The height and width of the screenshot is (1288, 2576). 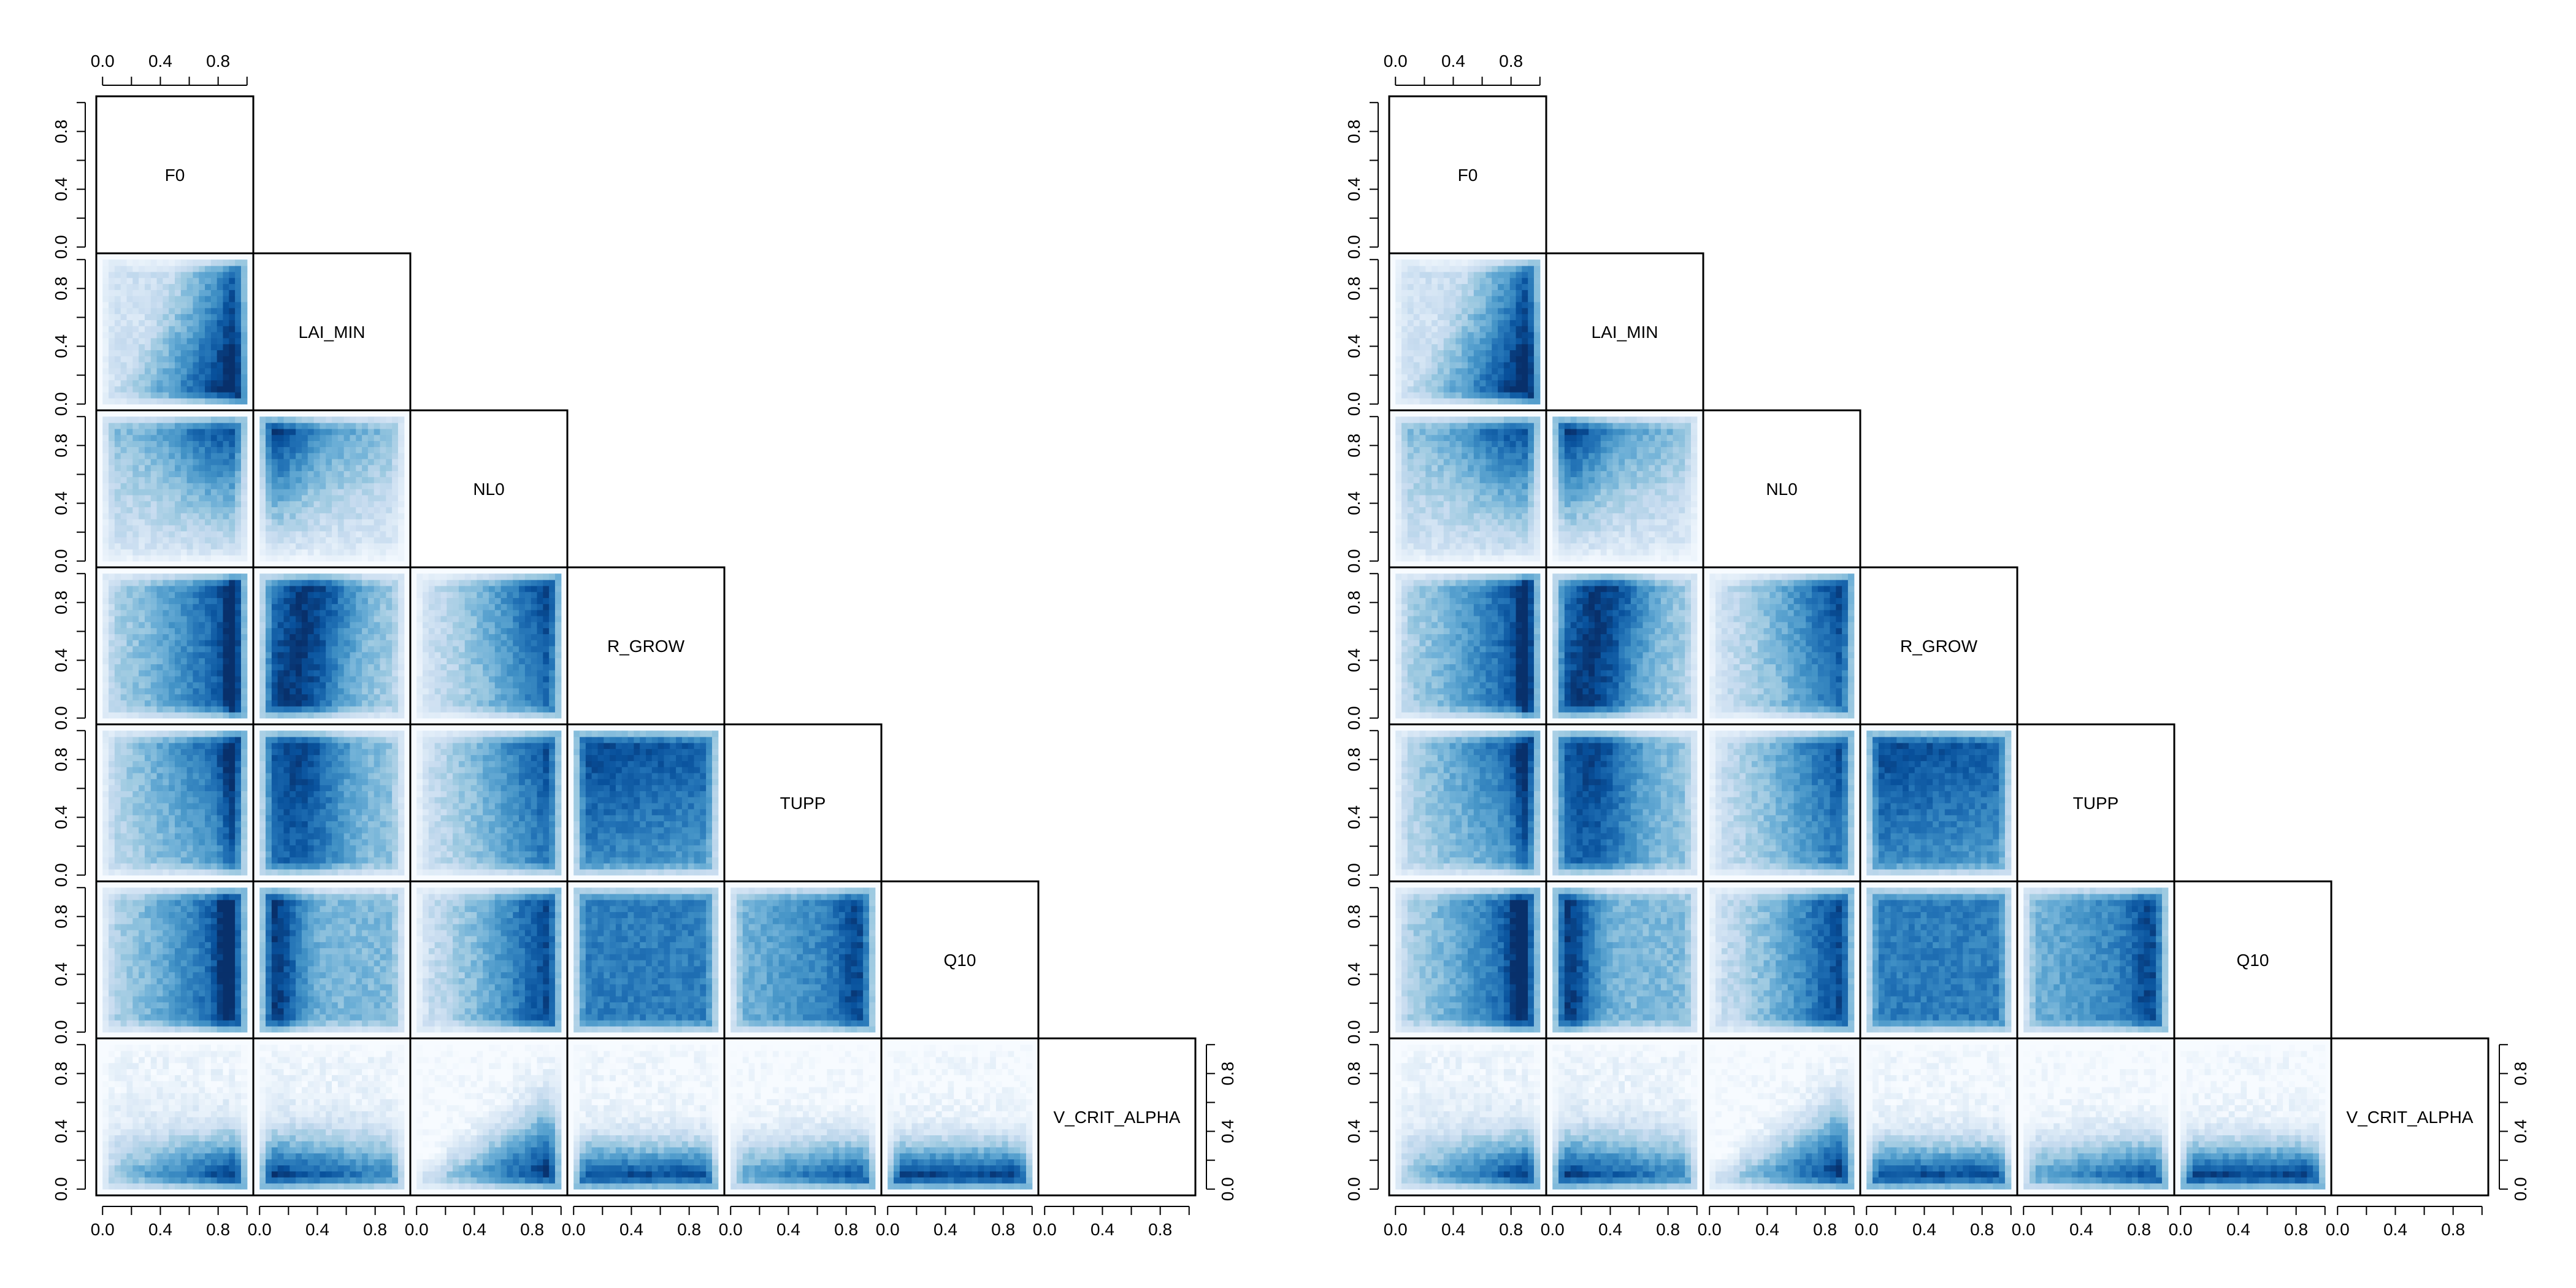 I want to click on diagonal-cell-LAI_MIN, so click(x=332, y=332).